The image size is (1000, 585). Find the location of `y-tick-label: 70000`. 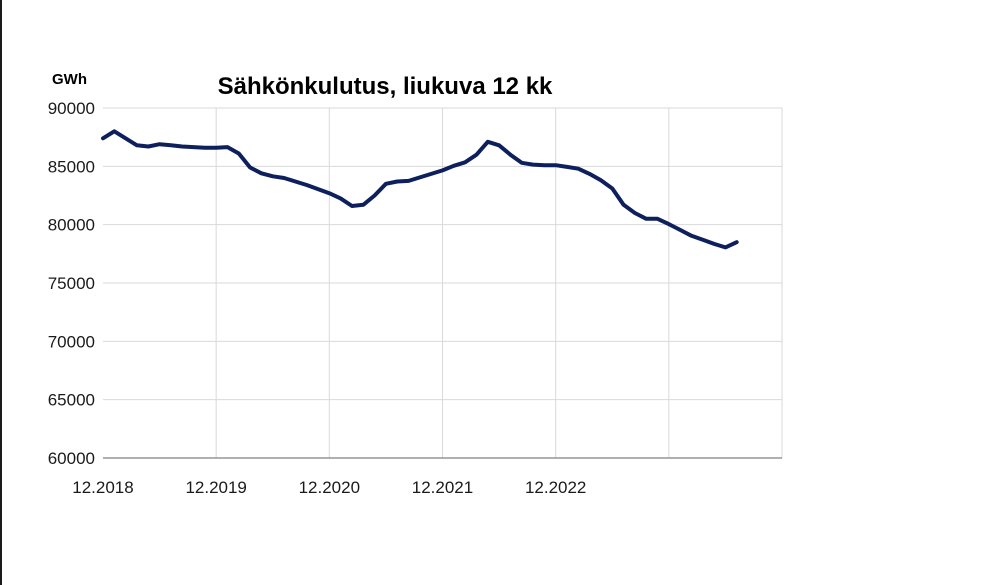

y-tick-label: 70000 is located at coordinates (71, 341).